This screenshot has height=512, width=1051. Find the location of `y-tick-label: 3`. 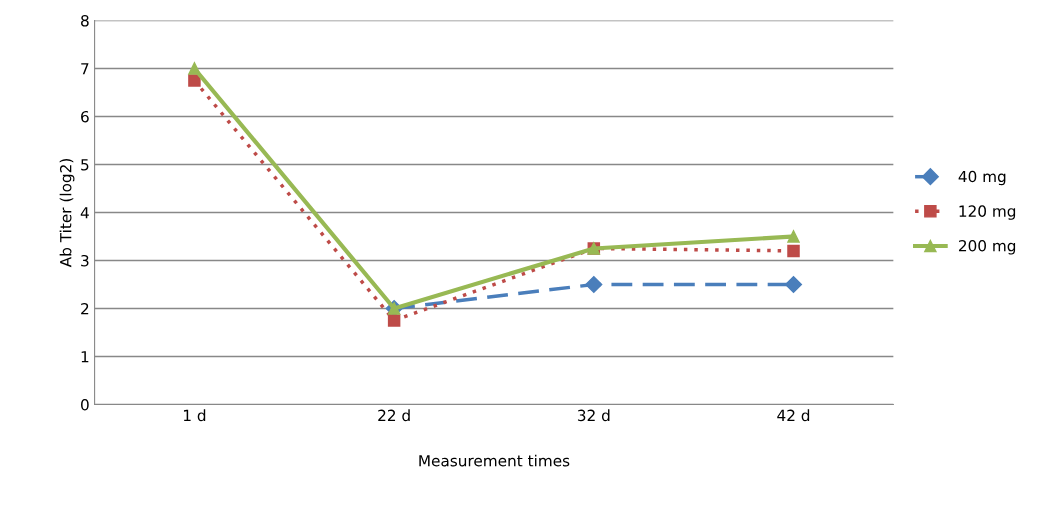

y-tick-label: 3 is located at coordinates (85, 260).